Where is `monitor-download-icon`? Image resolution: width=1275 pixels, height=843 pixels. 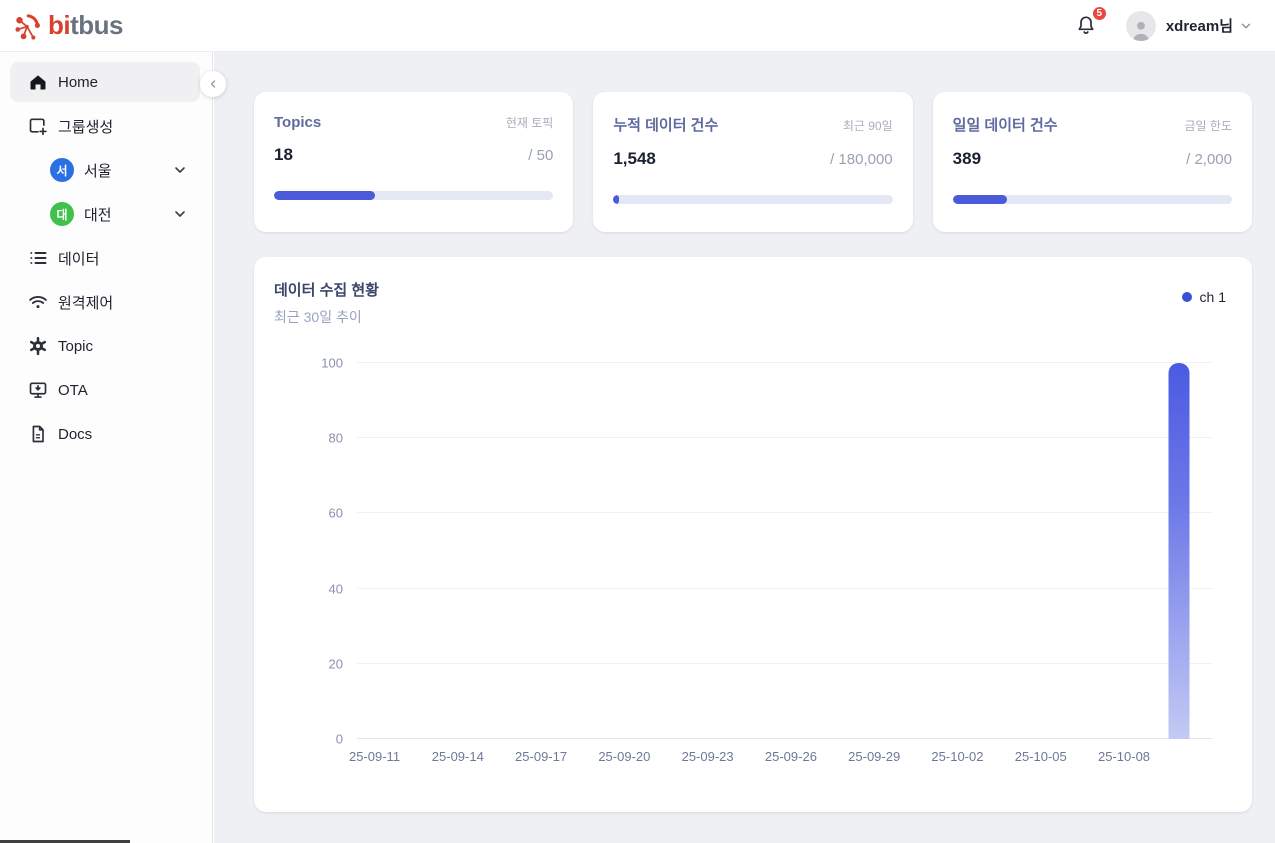 monitor-download-icon is located at coordinates (38, 390).